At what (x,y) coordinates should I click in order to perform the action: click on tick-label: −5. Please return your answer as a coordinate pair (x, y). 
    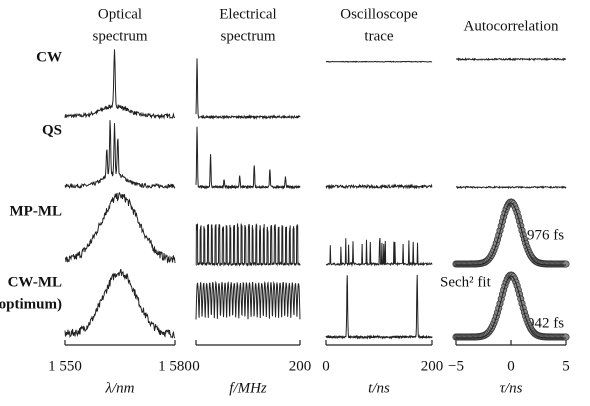
    Looking at the image, I should click on (456, 366).